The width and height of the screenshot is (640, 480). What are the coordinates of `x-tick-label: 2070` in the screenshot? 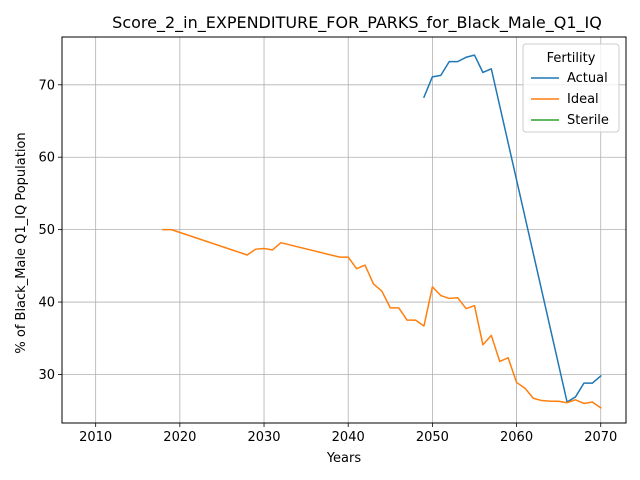 It's located at (600, 437).